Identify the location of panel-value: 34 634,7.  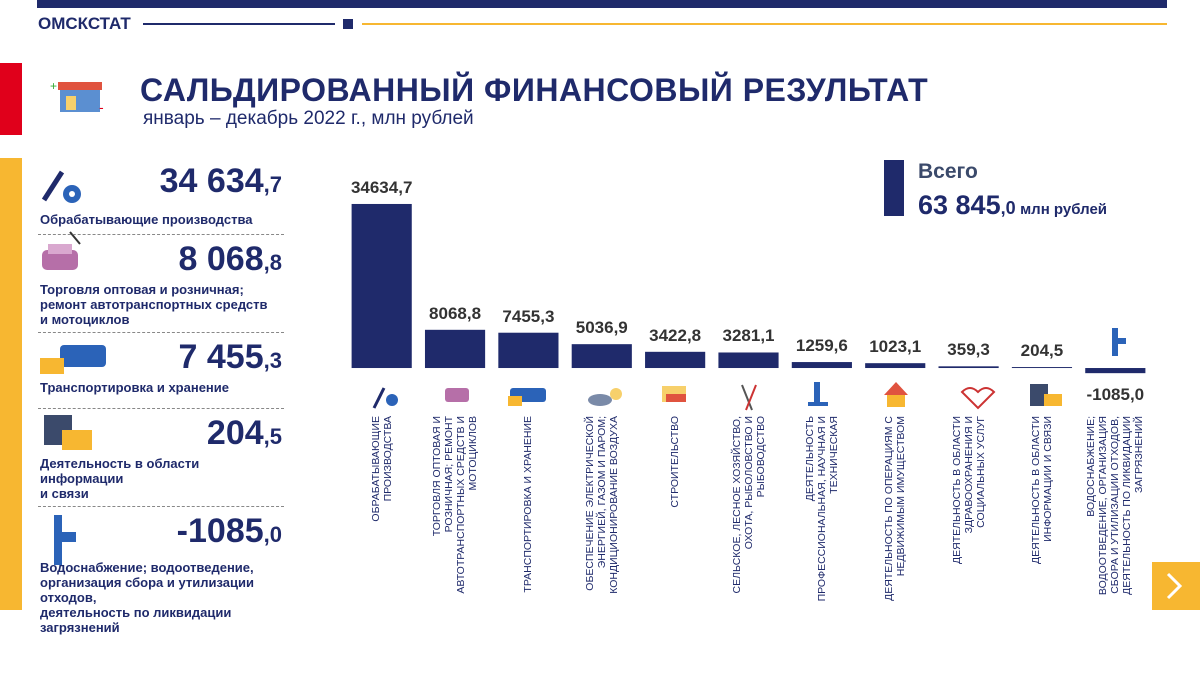
(221, 181).